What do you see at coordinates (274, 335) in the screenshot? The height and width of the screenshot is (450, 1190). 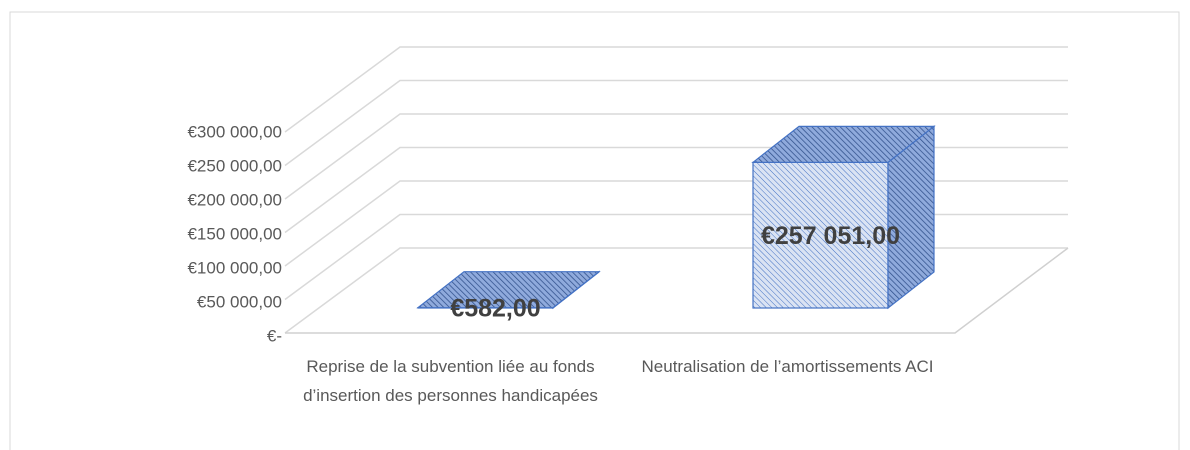 I see `y-tick-label: €-` at bounding box center [274, 335].